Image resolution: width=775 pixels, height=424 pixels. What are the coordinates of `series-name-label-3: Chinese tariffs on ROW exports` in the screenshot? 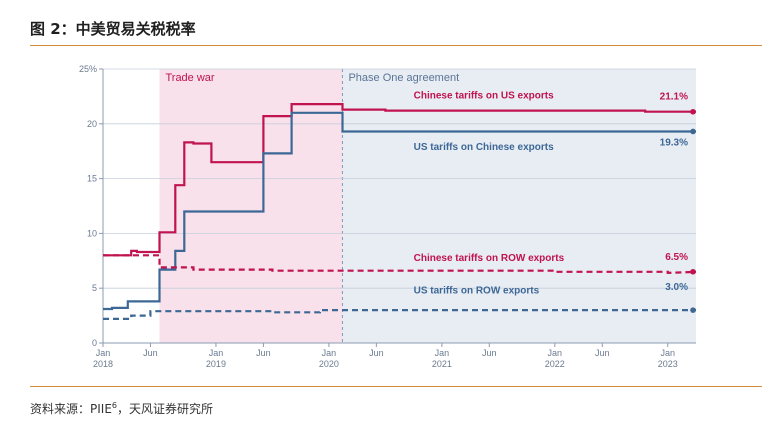 It's located at (489, 258).